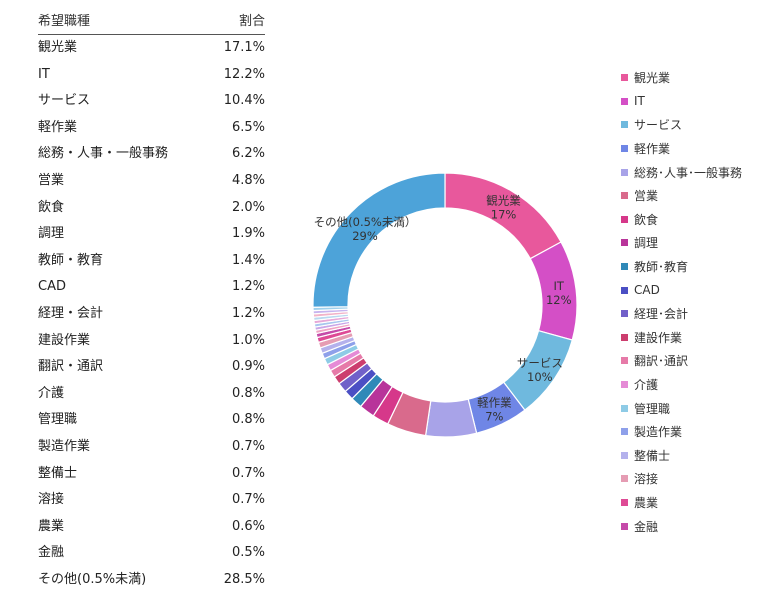  What do you see at coordinates (58, 47) in the screenshot?
I see `row-category: 観光業` at bounding box center [58, 47].